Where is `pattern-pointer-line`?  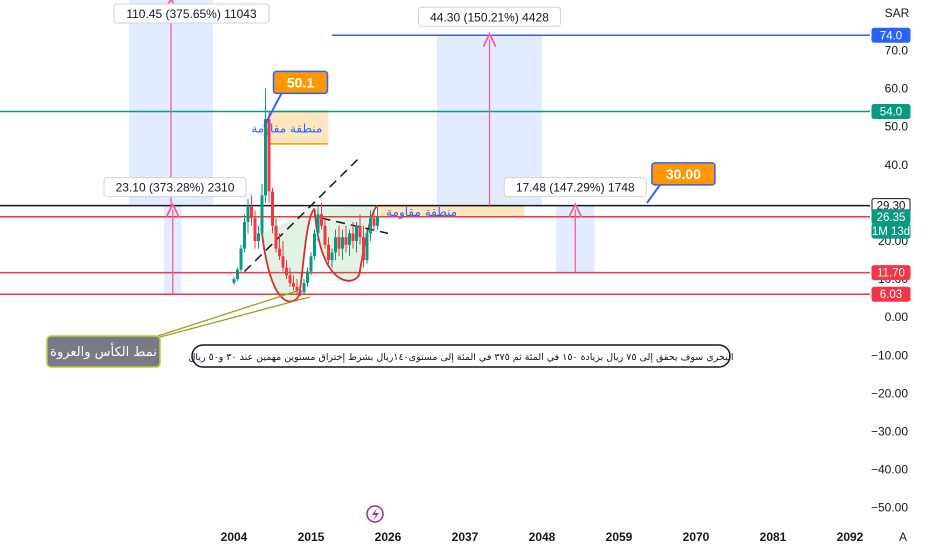
pattern-pointer-line is located at coordinates (220, 321).